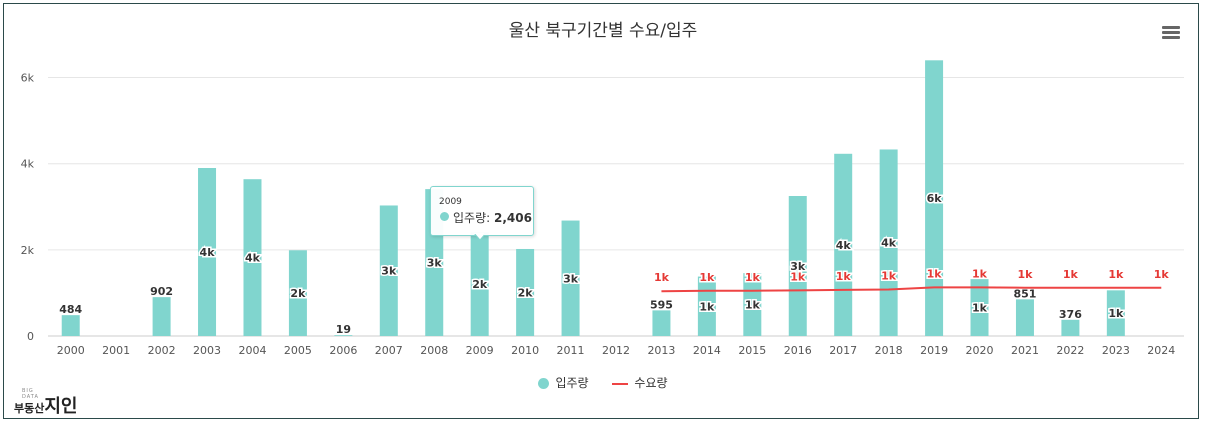  Describe the element at coordinates (162, 350) in the screenshot. I see `x-tick-label: 2002` at that location.